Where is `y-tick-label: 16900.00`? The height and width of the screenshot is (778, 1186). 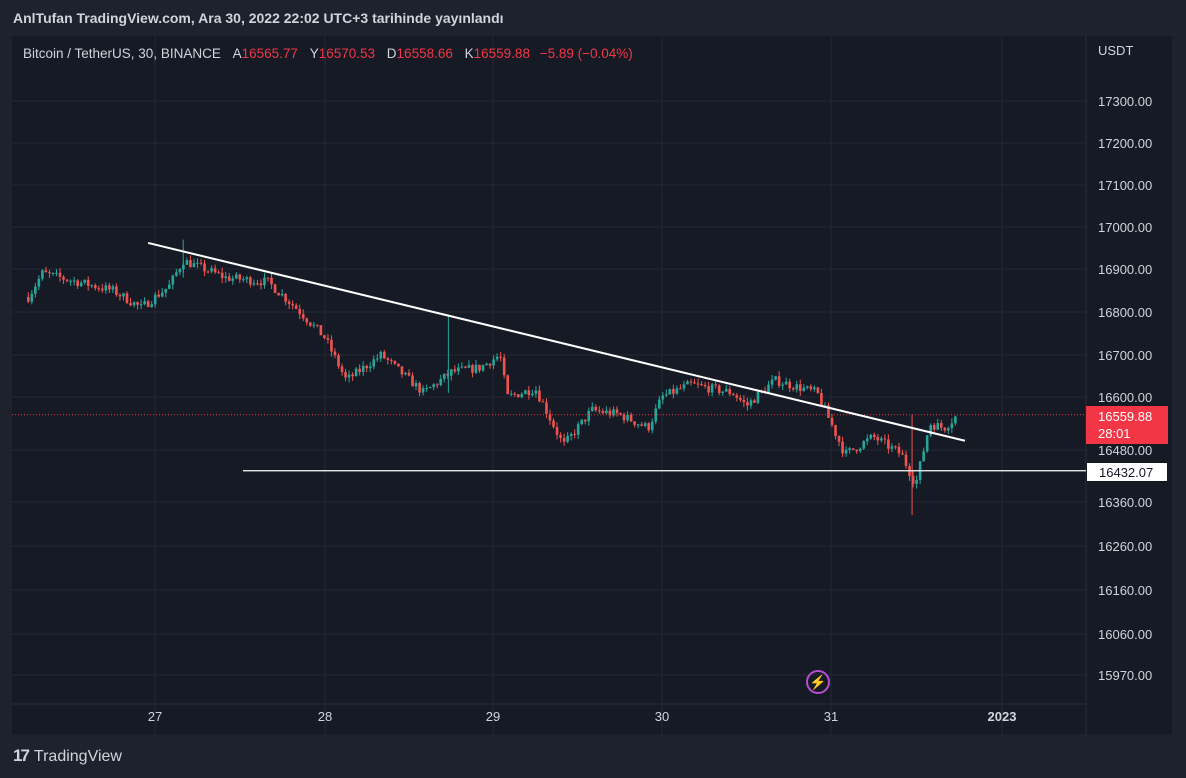 y-tick-label: 16900.00 is located at coordinates (1125, 269).